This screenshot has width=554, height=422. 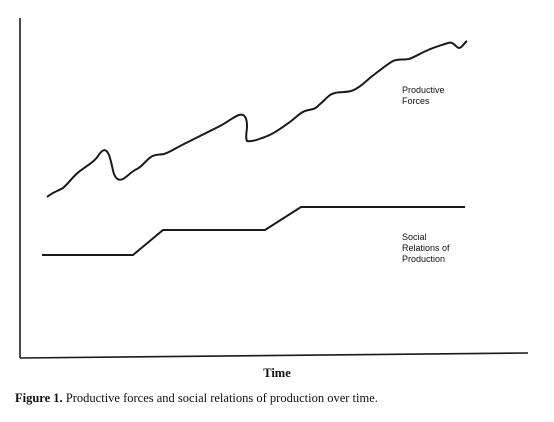 What do you see at coordinates (253, 231) in the screenshot?
I see `social-relations-line` at bounding box center [253, 231].